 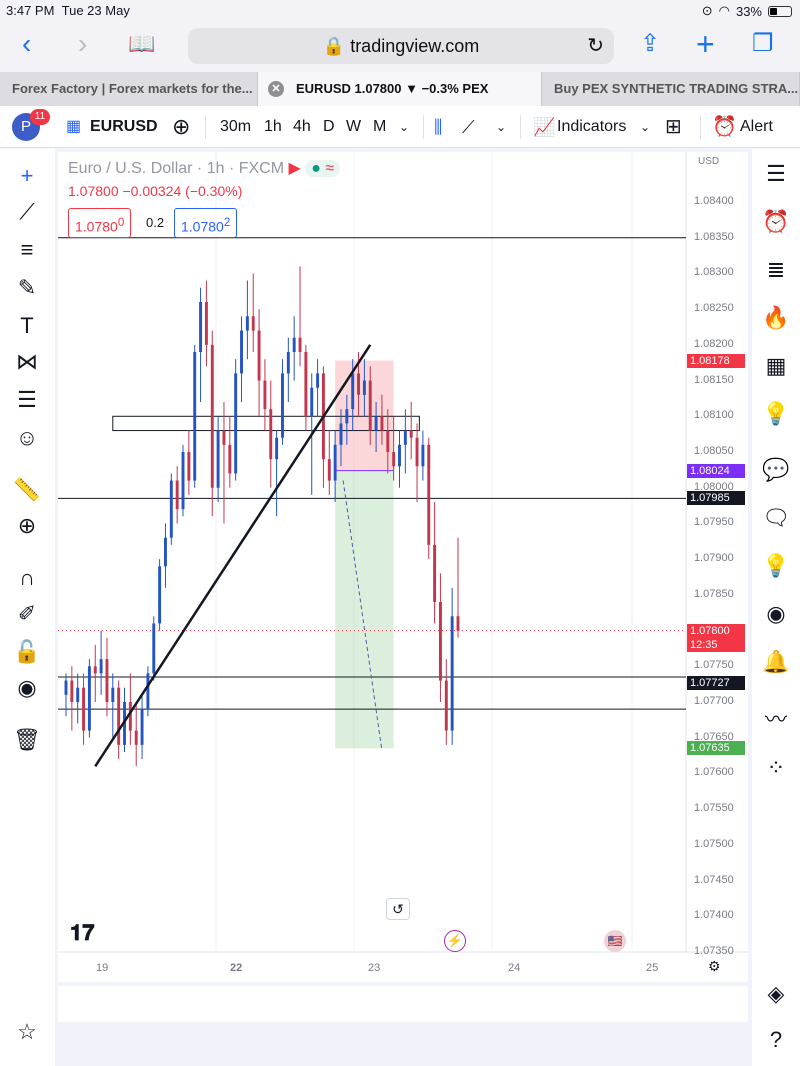 What do you see at coordinates (724, 127) in the screenshot?
I see `alarm-icon: ⏰` at bounding box center [724, 127].